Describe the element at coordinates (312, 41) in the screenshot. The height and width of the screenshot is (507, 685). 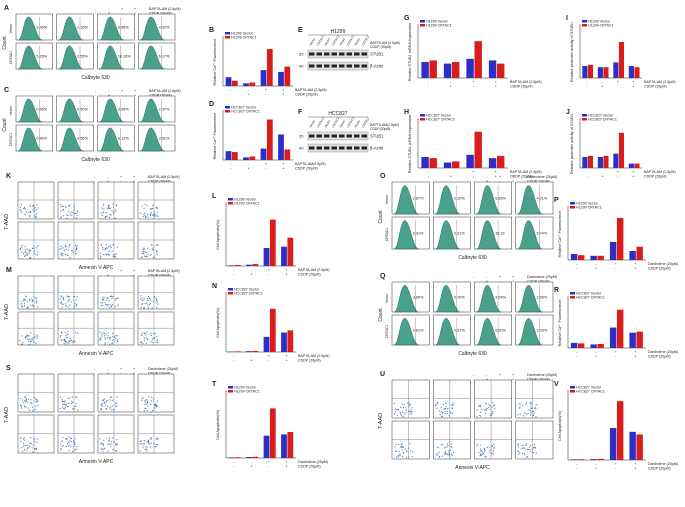
I see `blot-lane-label-E: Vector` at that location.